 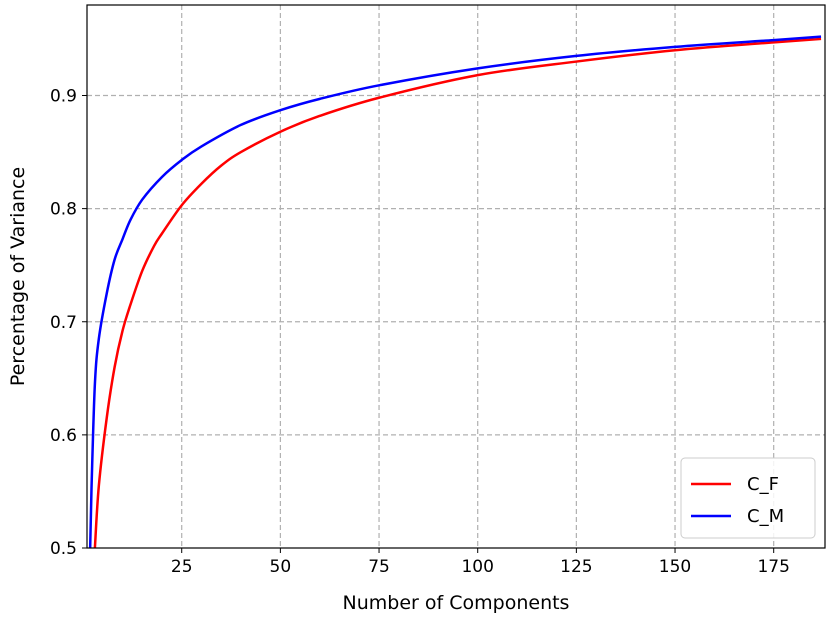 I want to click on x-tick-label: 50, so click(x=281, y=567).